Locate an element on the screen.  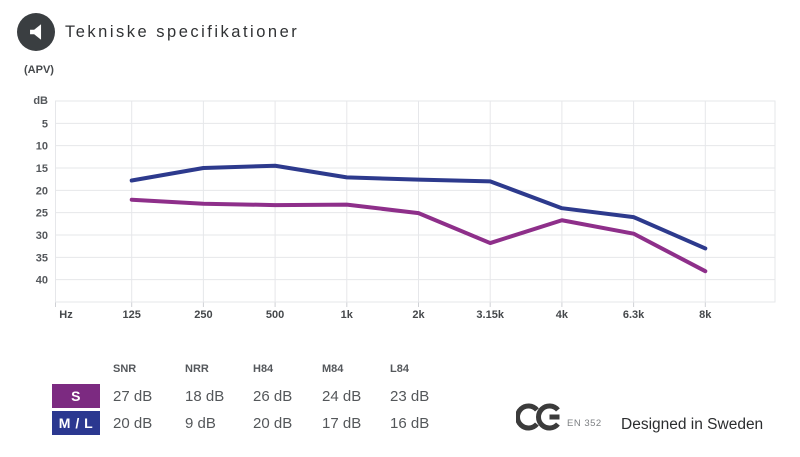
svg-text: 2k is located at coordinates (418, 315).